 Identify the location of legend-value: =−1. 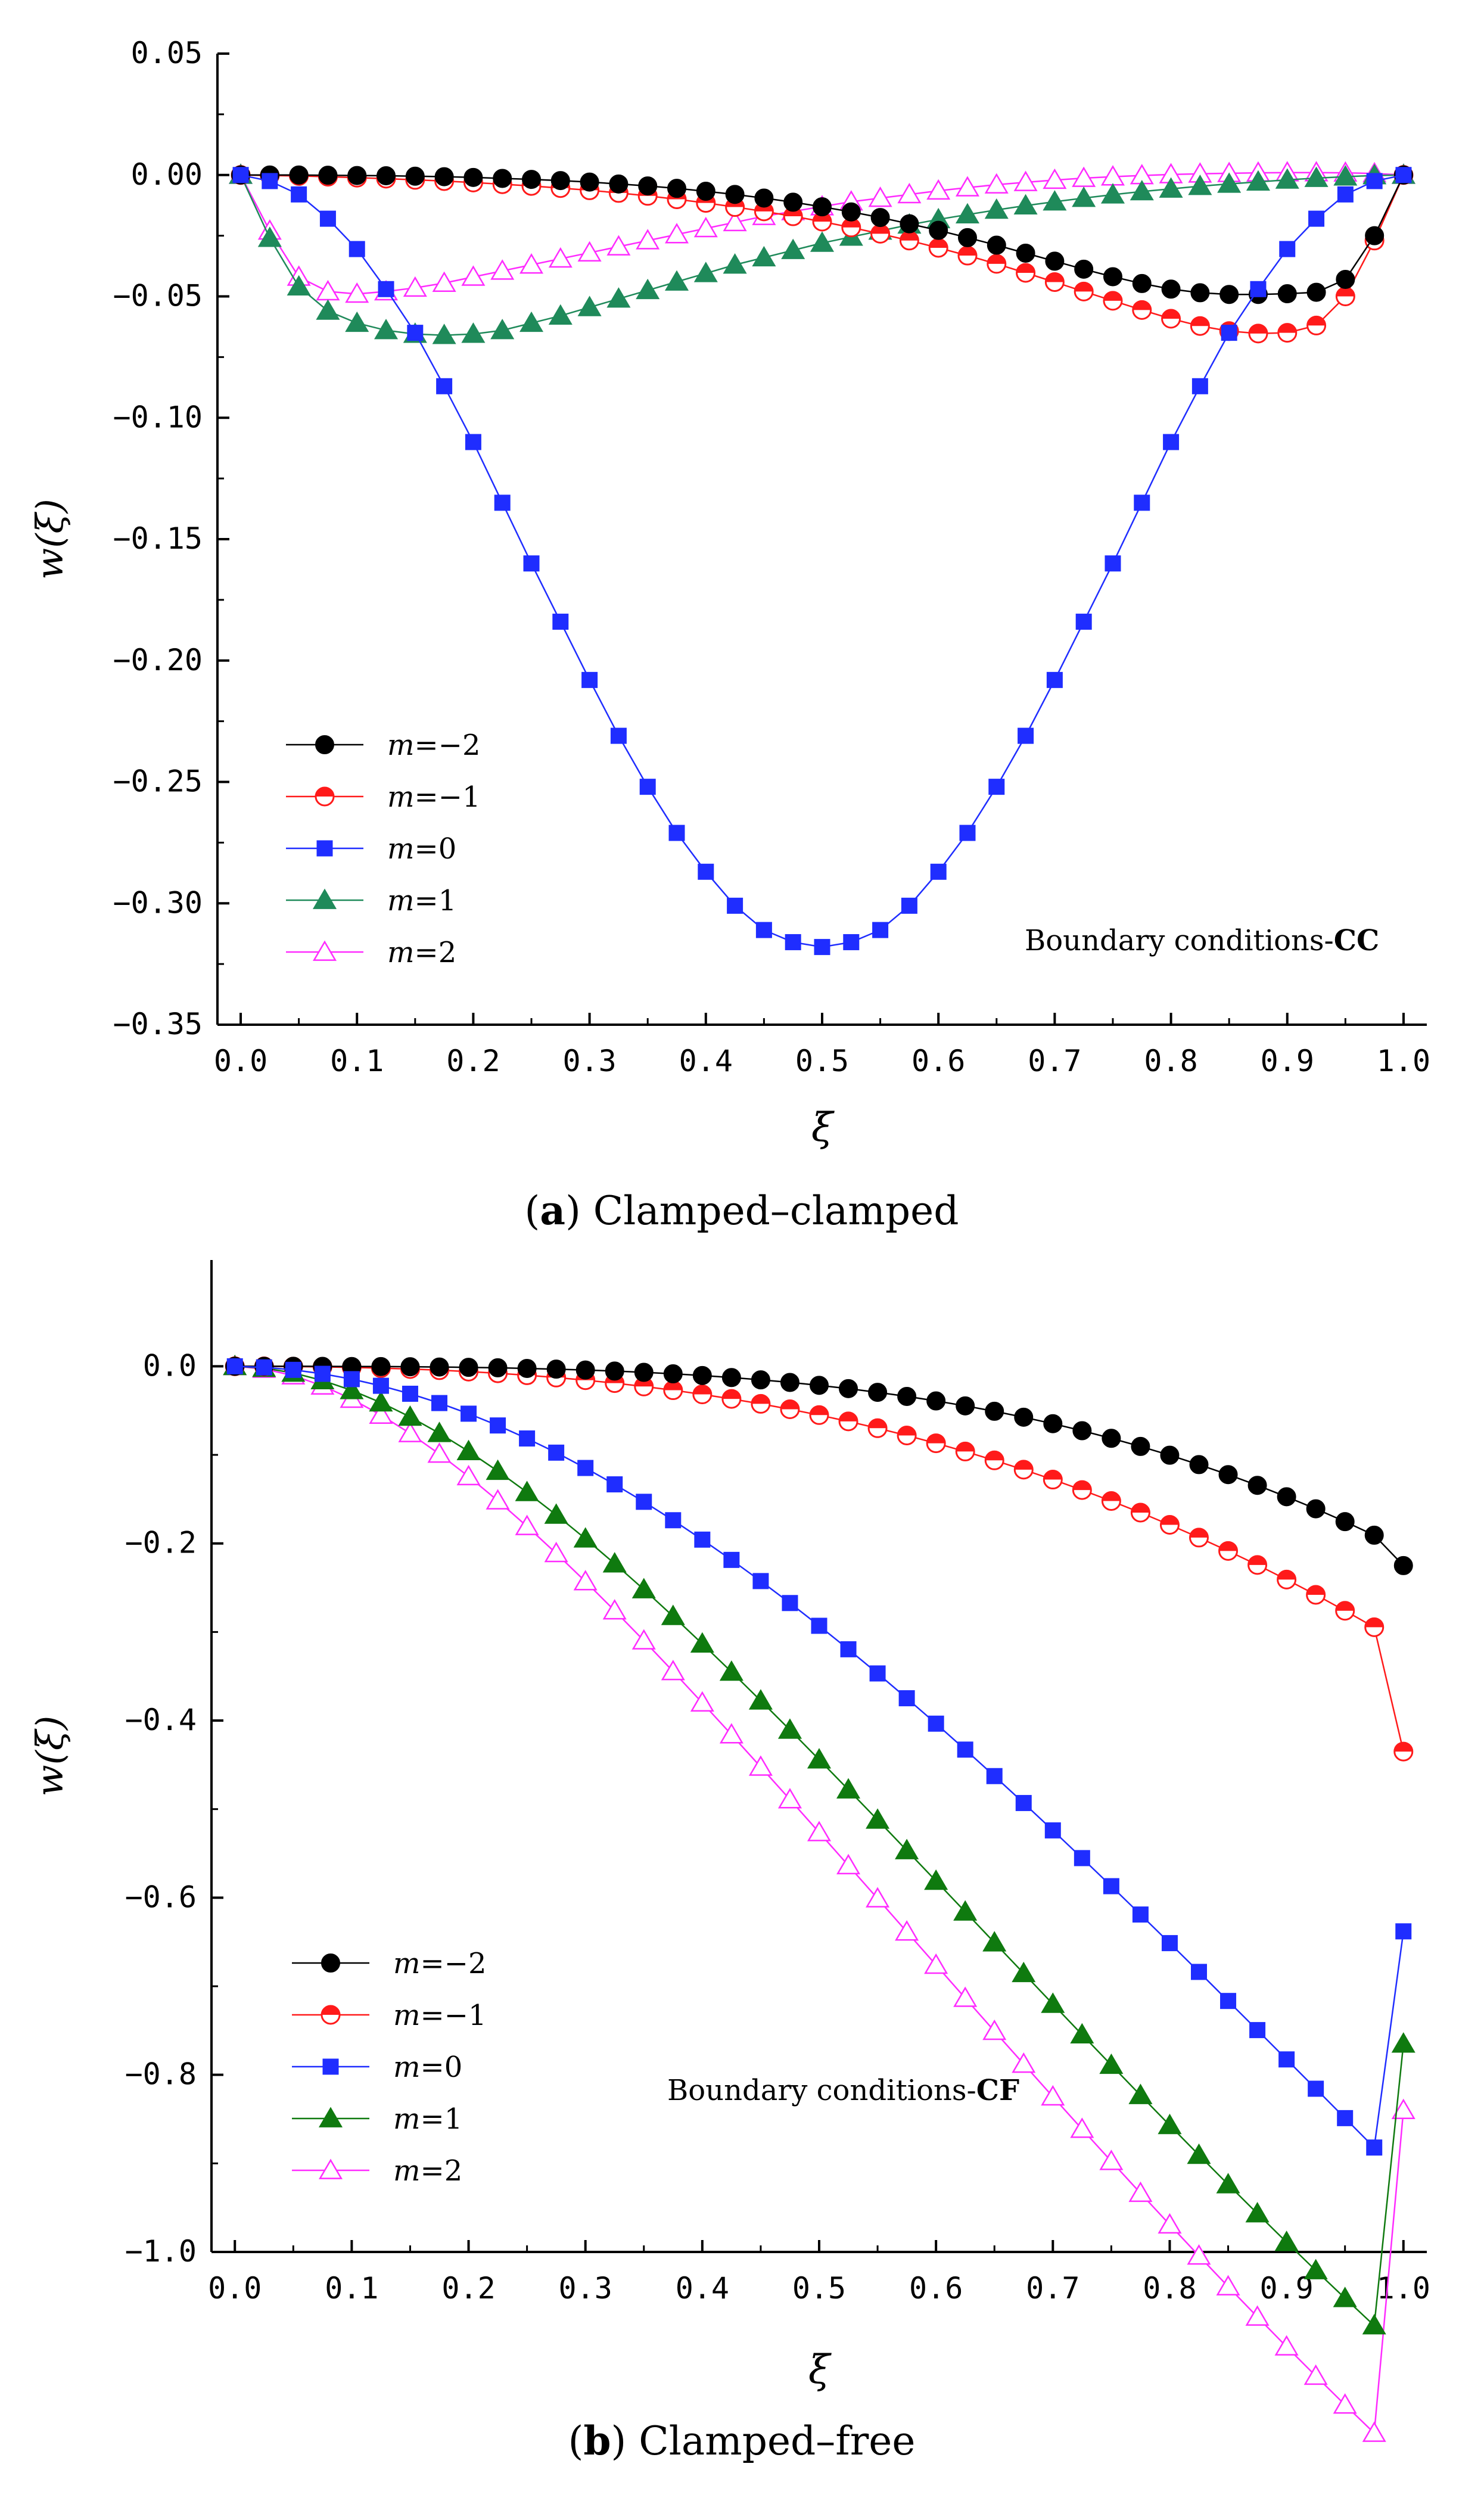
(454, 2016).